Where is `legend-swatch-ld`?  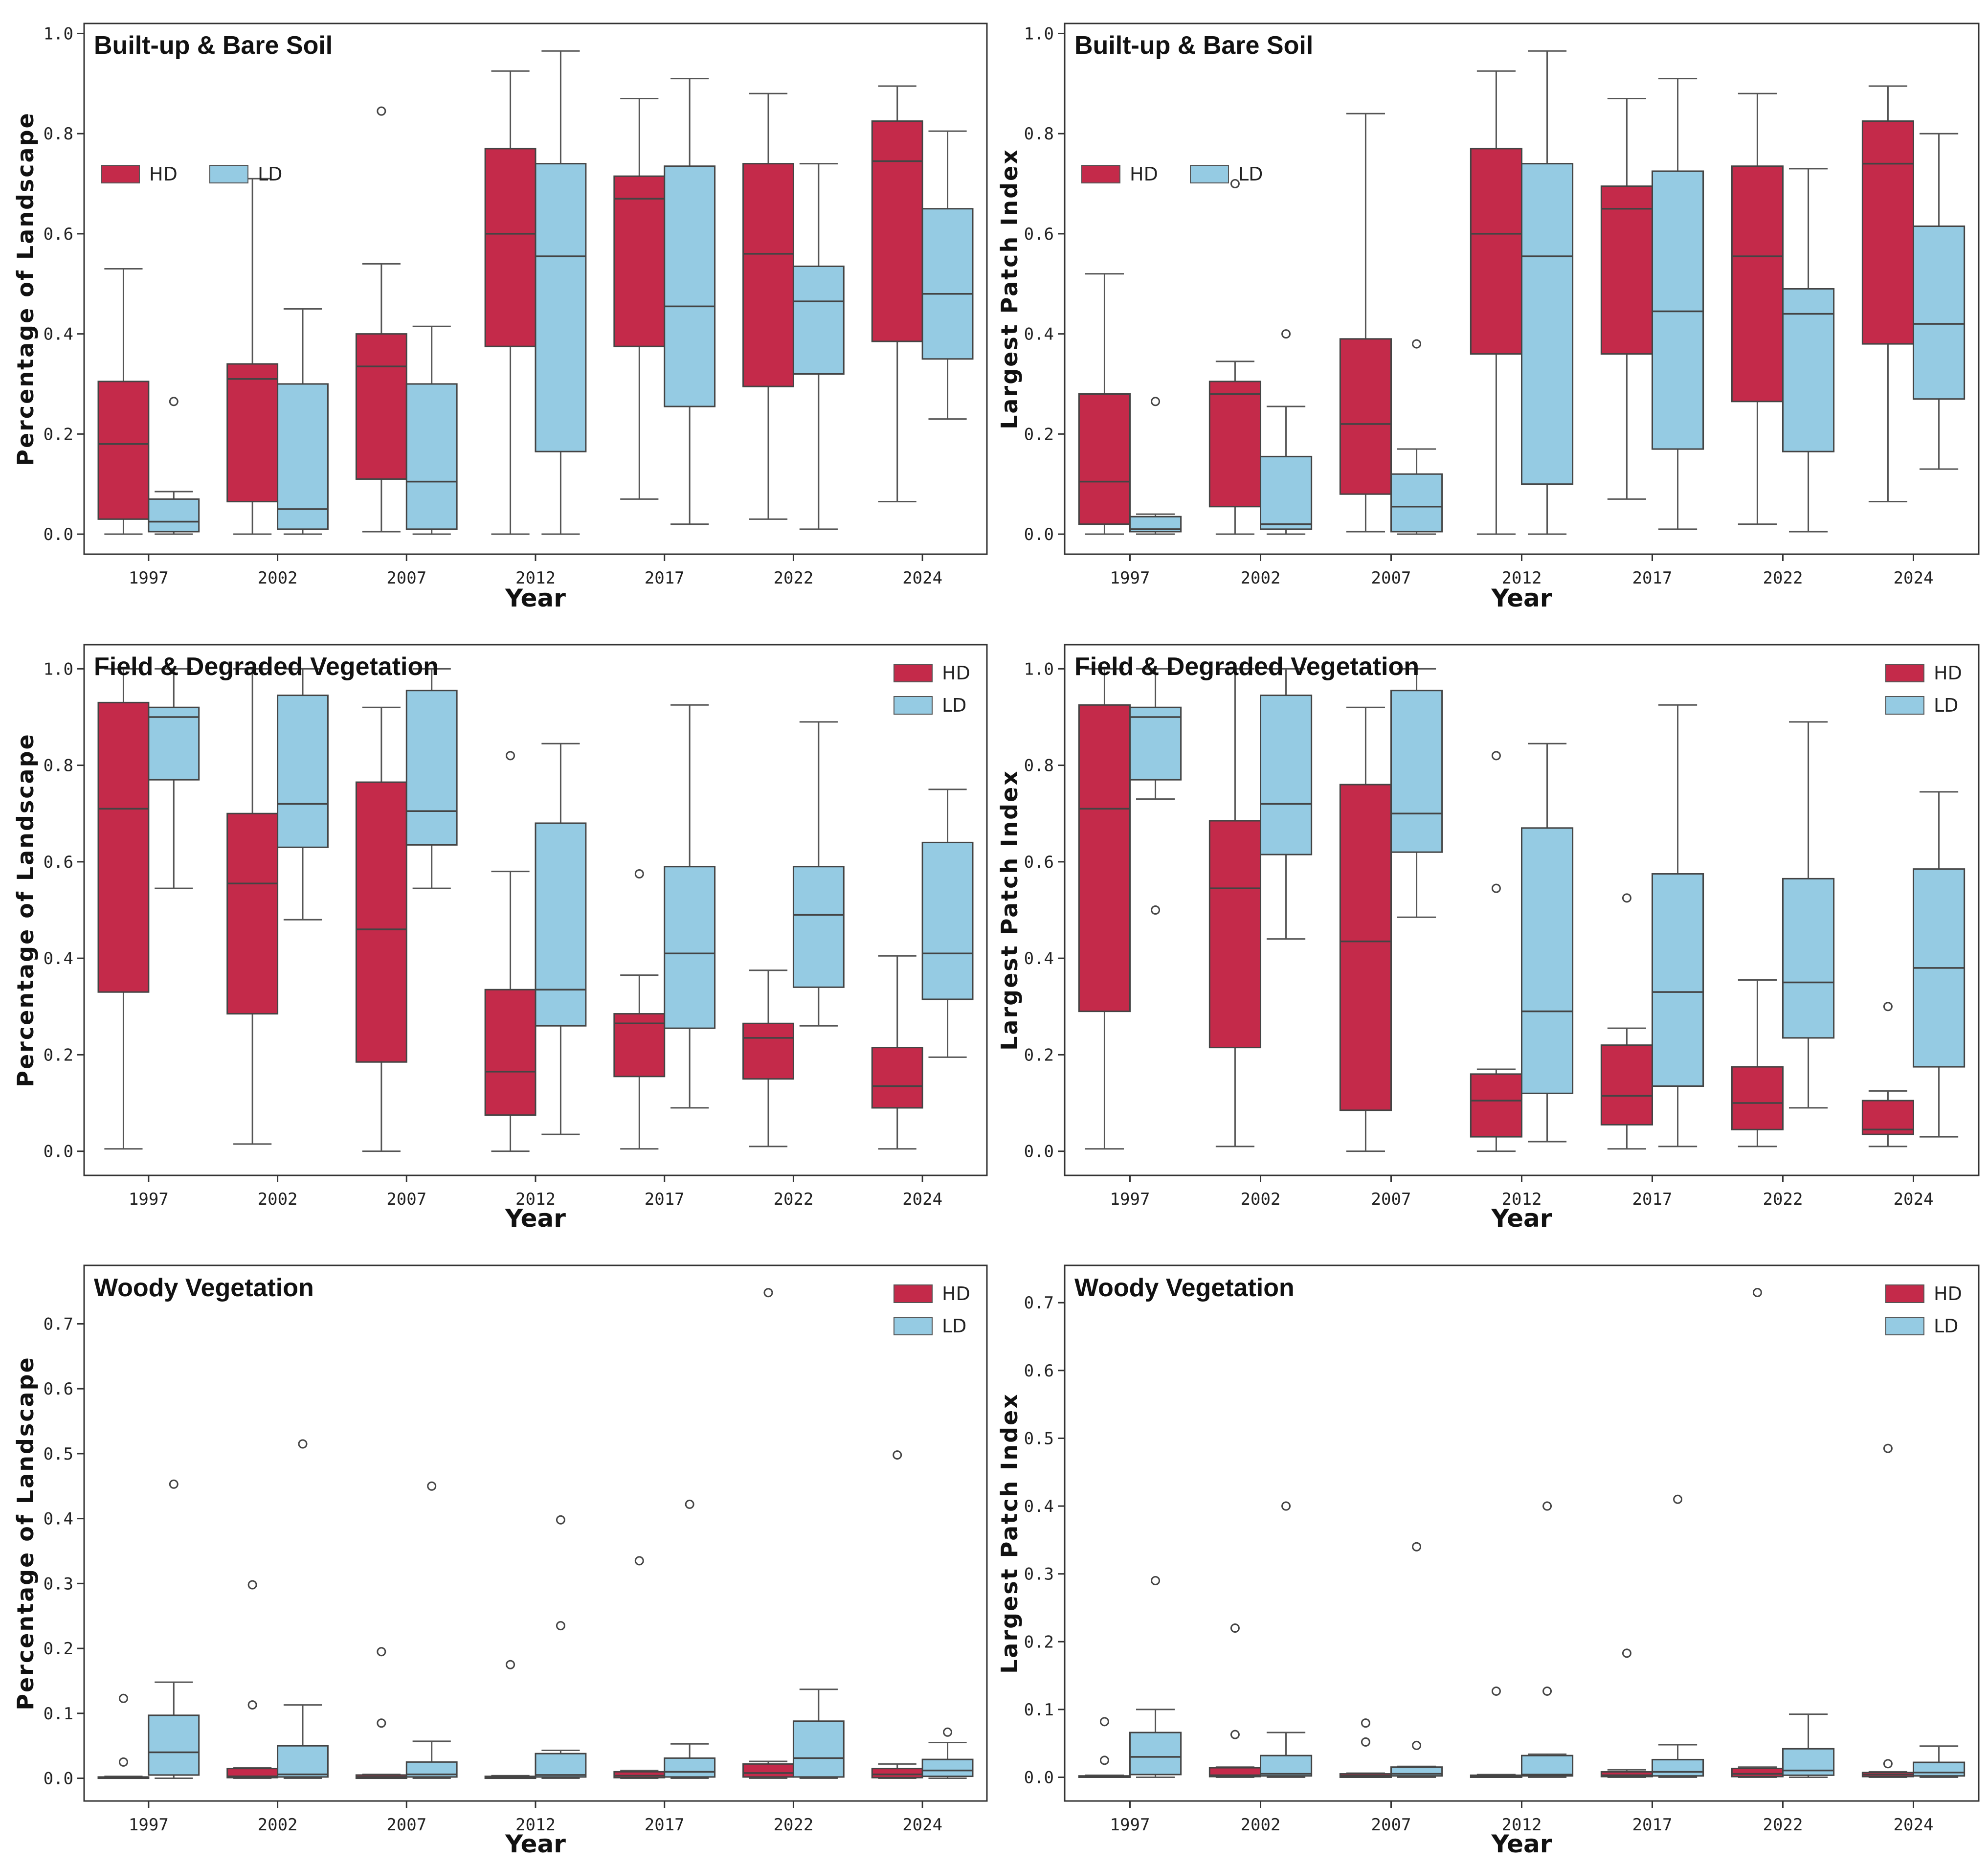 legend-swatch-ld is located at coordinates (1210, 174).